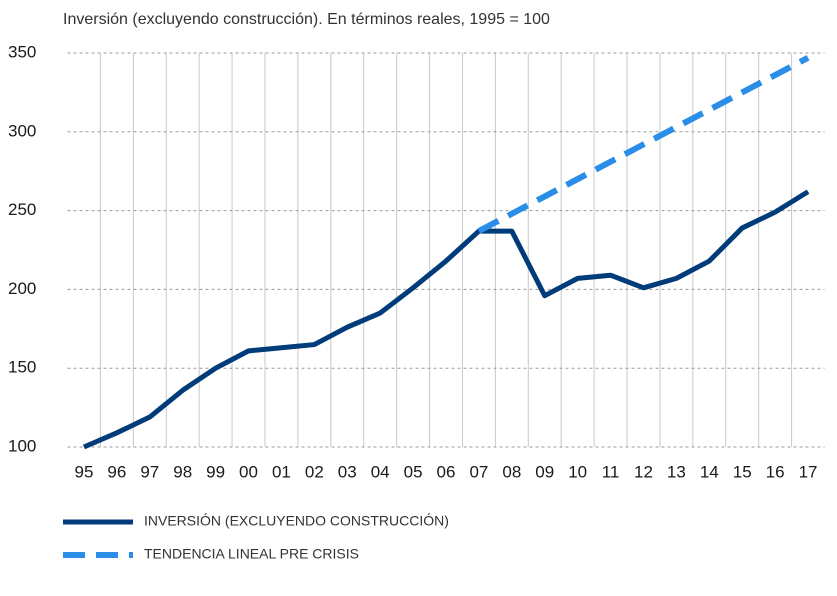  What do you see at coordinates (478, 471) in the screenshot?
I see `x-tick-label: 07` at bounding box center [478, 471].